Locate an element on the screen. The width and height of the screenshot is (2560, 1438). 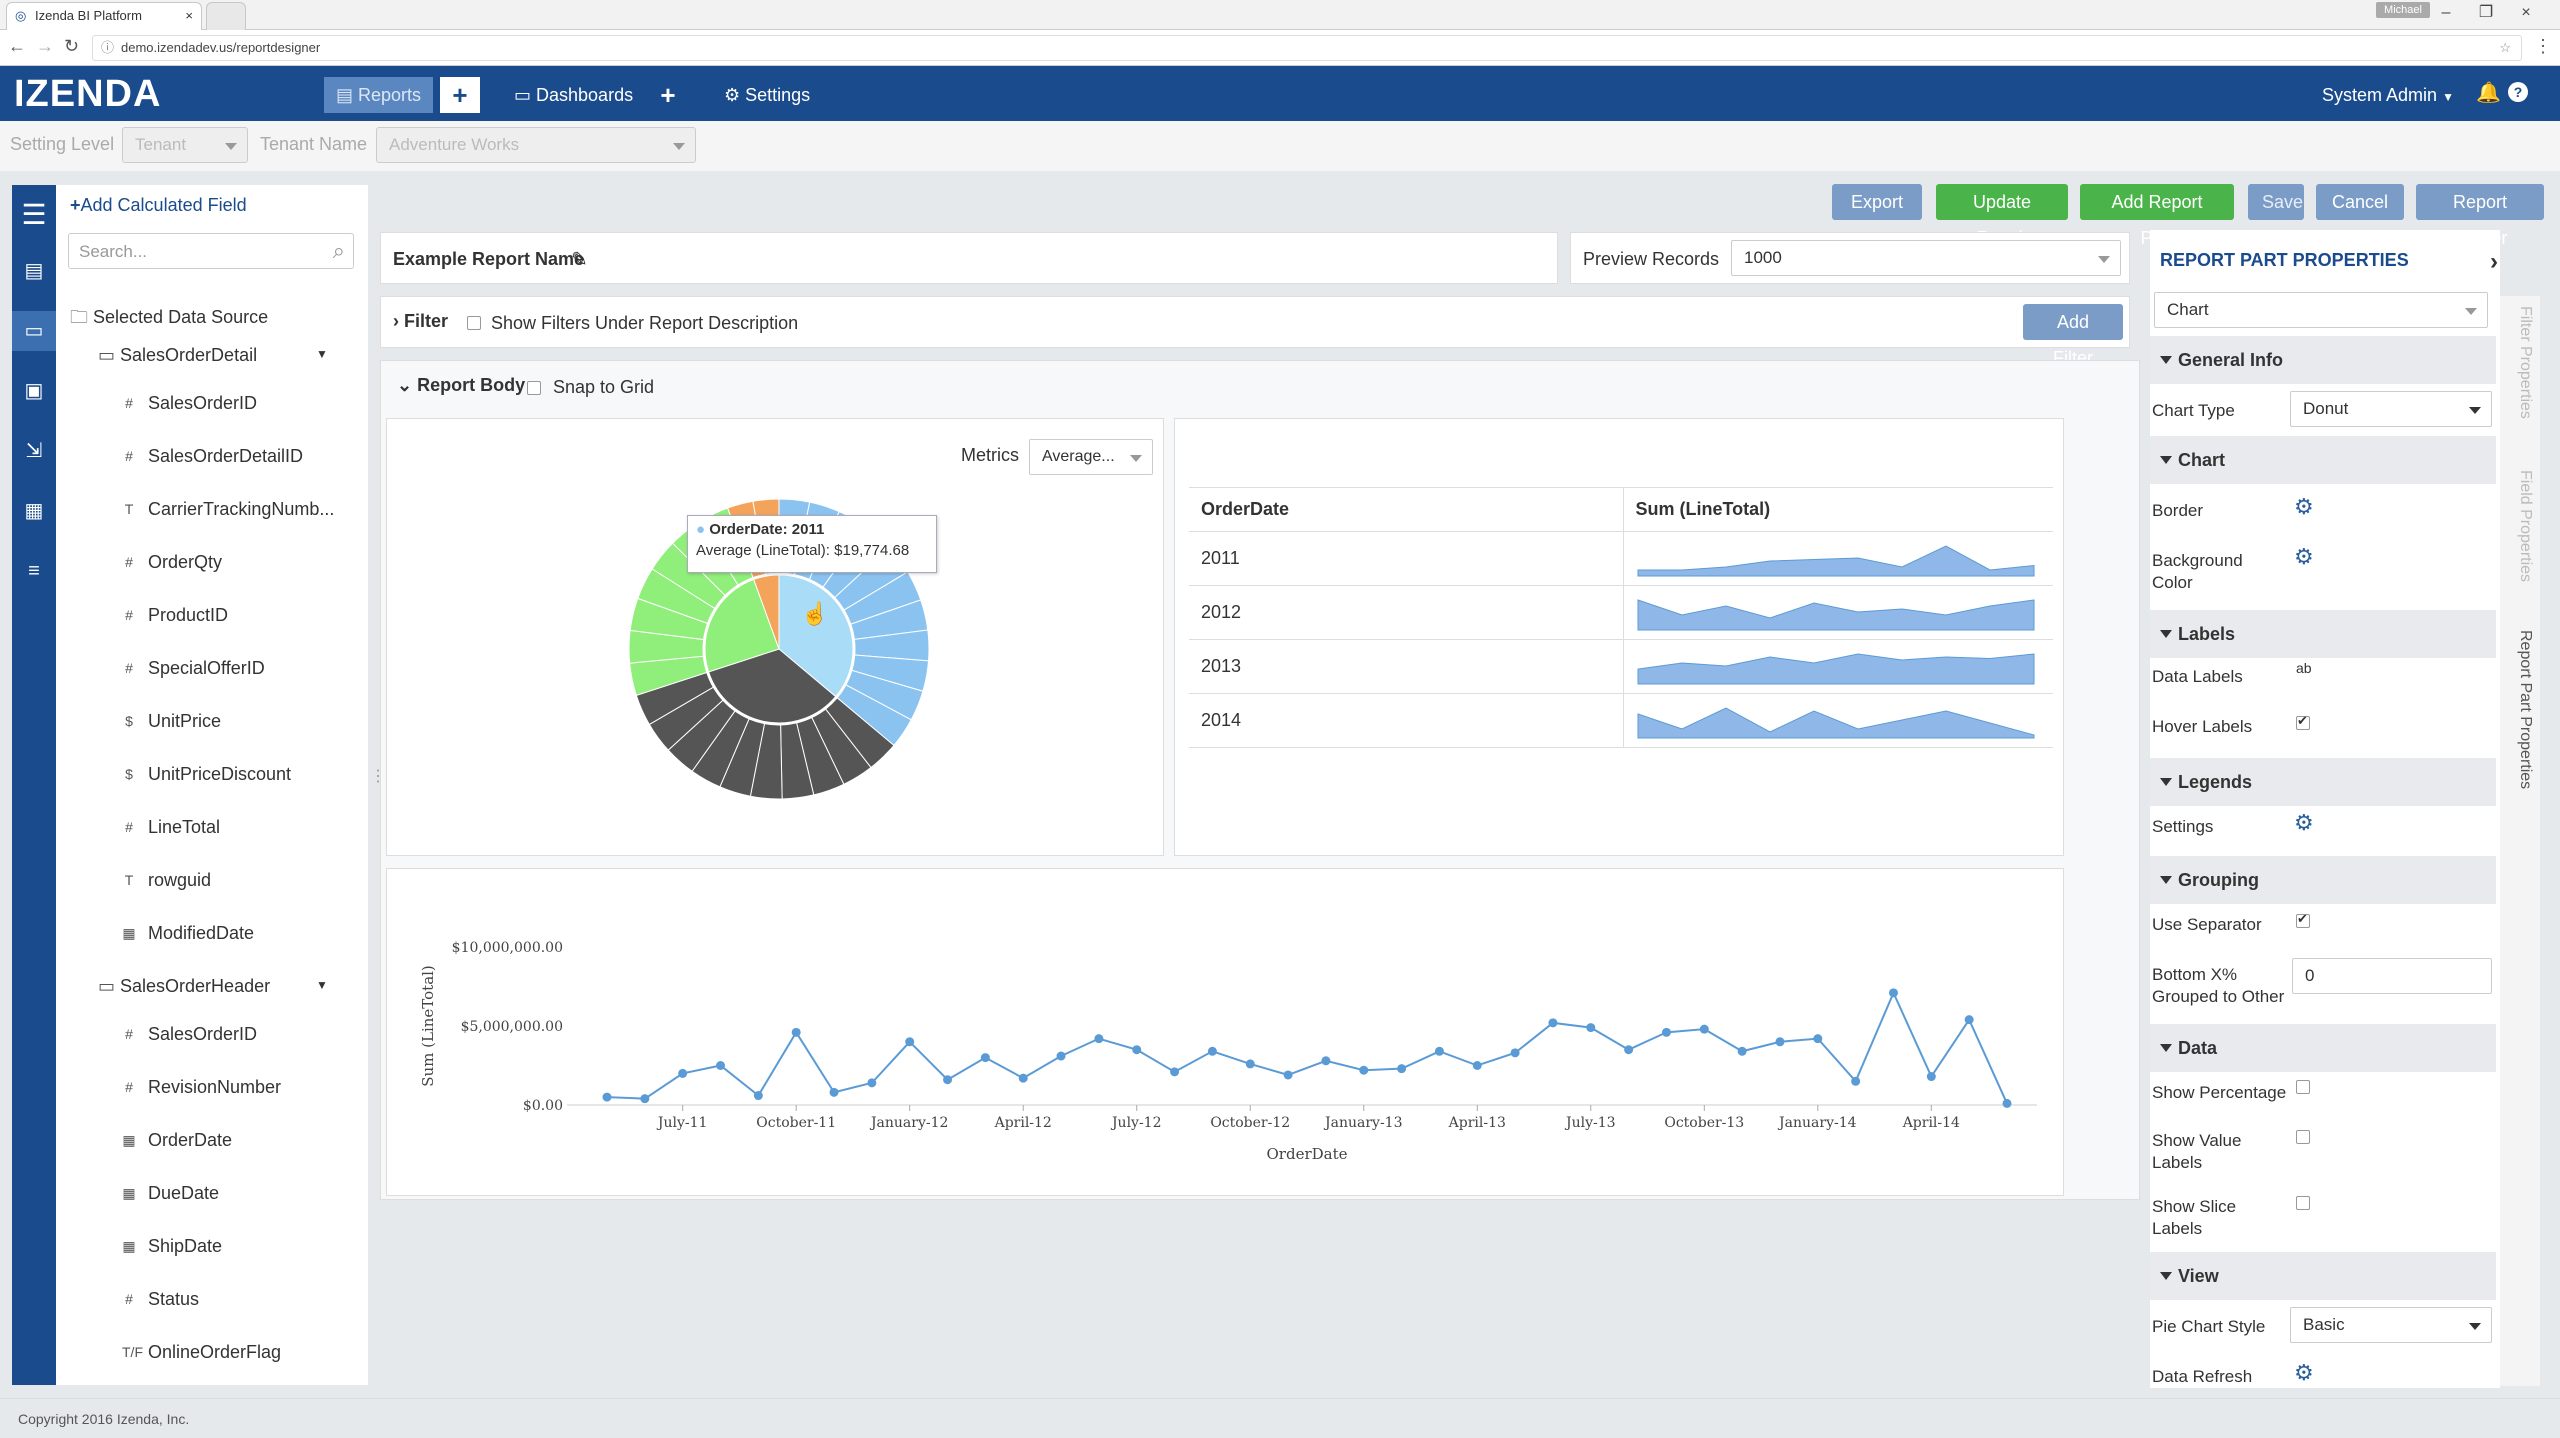
part-type-select: Chart is located at coordinates (2321, 310).